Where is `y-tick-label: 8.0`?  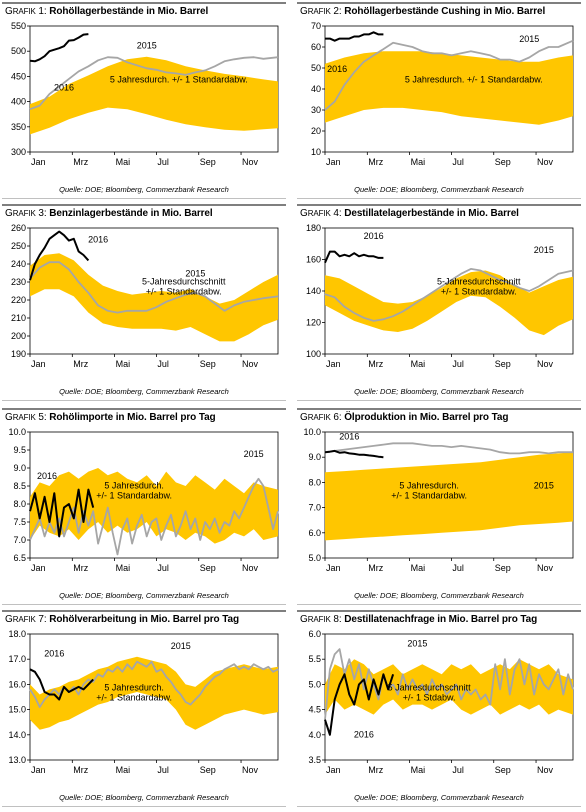
y-tick-label: 8.0 is located at coordinates (19, 504).